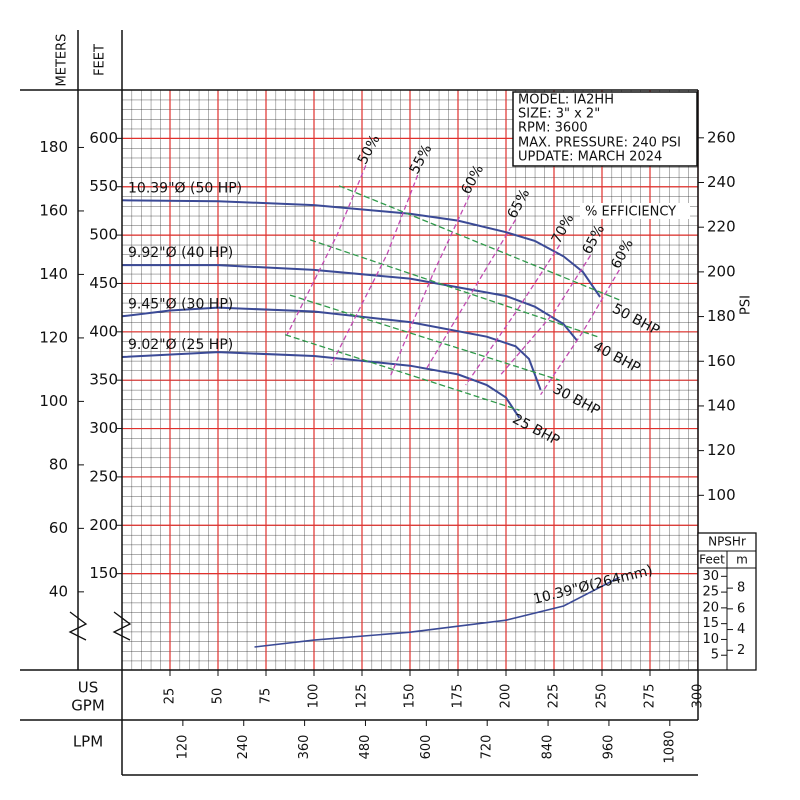 This screenshot has height=800, width=800. What do you see at coordinates (100, 60) in the screenshot?
I see `feet-header: FEET` at bounding box center [100, 60].